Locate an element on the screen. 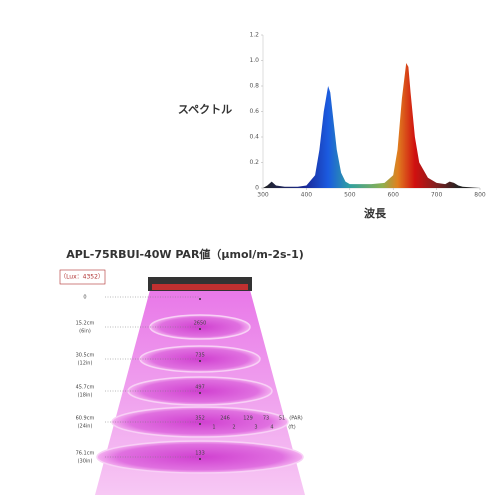  x-tick-label: 600 is located at coordinates (393, 195).